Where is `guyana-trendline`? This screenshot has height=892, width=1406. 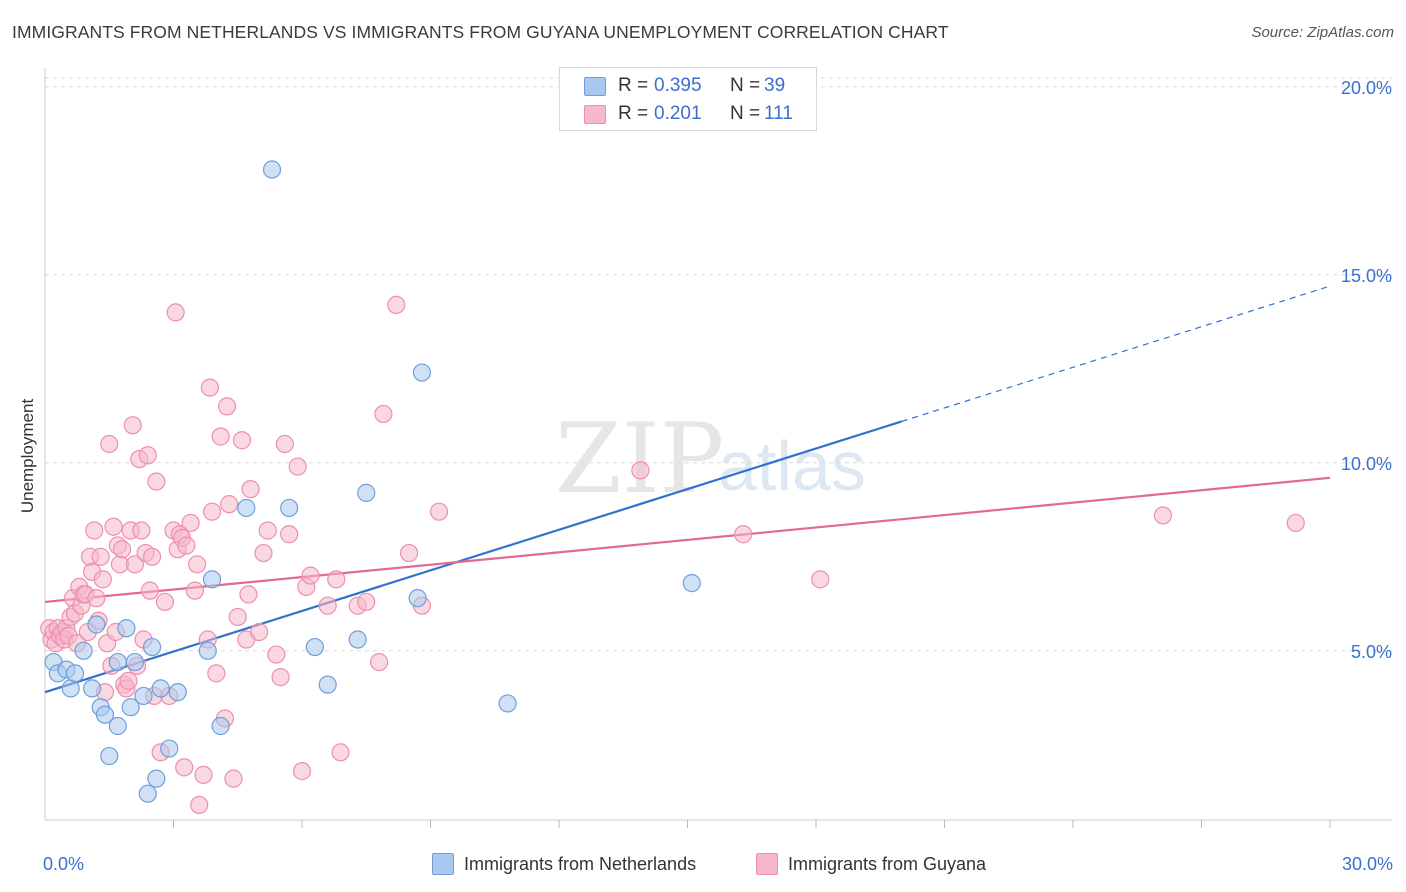
guyana-trendline is located at coordinates (687, 540).